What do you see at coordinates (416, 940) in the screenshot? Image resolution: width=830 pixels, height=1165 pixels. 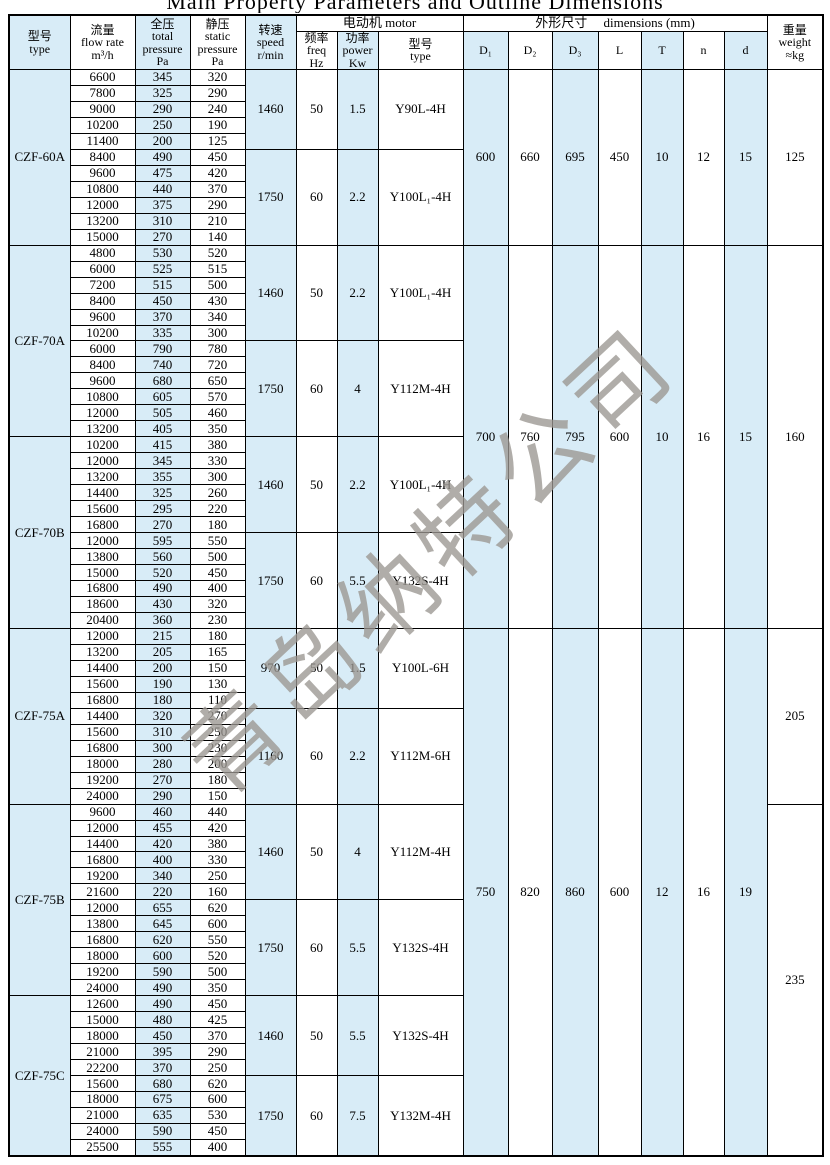 I see `spec-row: 16800 620 550` at bounding box center [416, 940].